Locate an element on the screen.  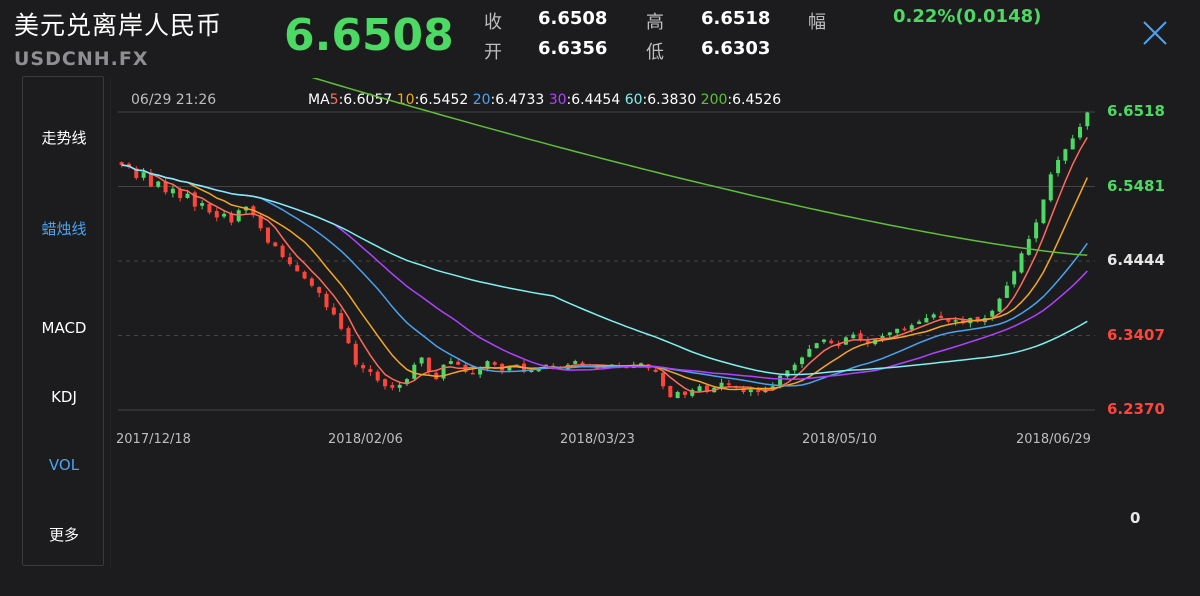
y-tick-label: 6.5481 is located at coordinates (1136, 185).